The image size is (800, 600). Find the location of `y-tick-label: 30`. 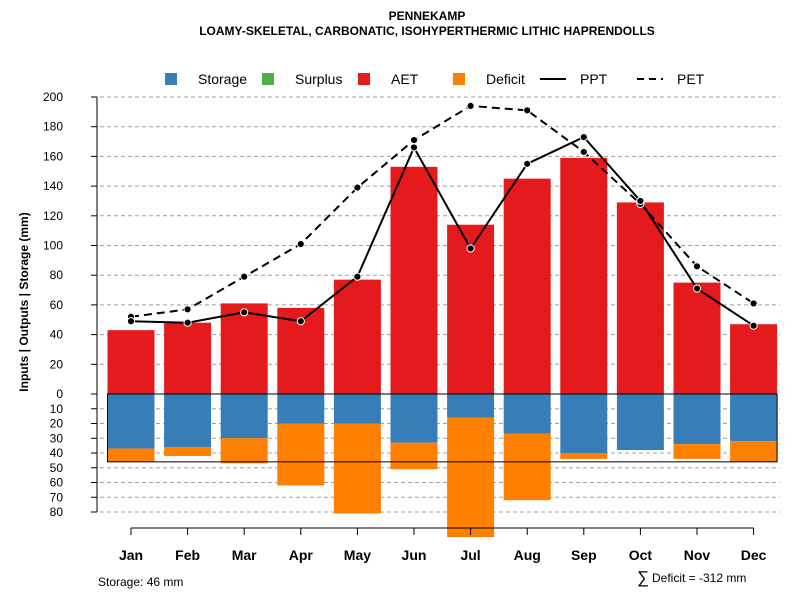

y-tick-label: 30 is located at coordinates (57, 438).